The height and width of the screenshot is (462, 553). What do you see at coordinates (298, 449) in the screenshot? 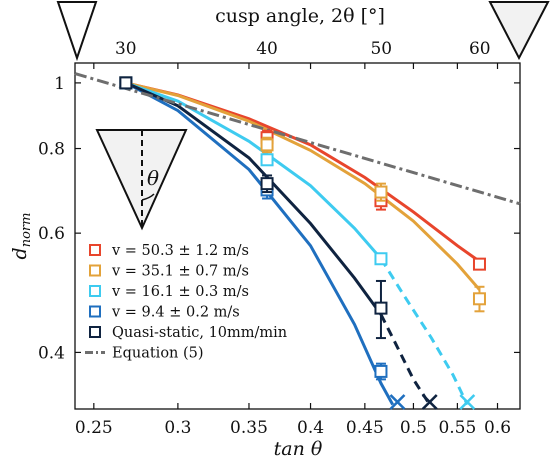
I see `x-axis-label: tan θ` at bounding box center [298, 449].